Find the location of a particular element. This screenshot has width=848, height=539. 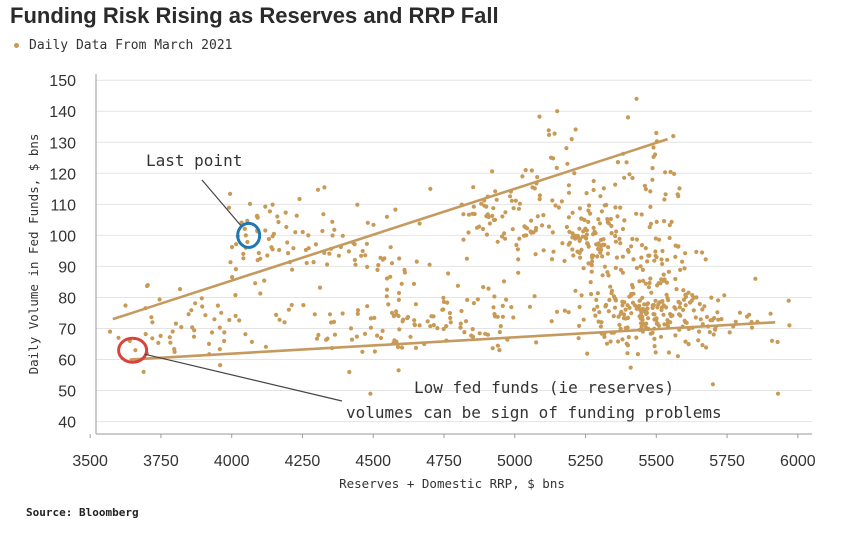

source-note: Source: Bloomberg is located at coordinates (82, 512).